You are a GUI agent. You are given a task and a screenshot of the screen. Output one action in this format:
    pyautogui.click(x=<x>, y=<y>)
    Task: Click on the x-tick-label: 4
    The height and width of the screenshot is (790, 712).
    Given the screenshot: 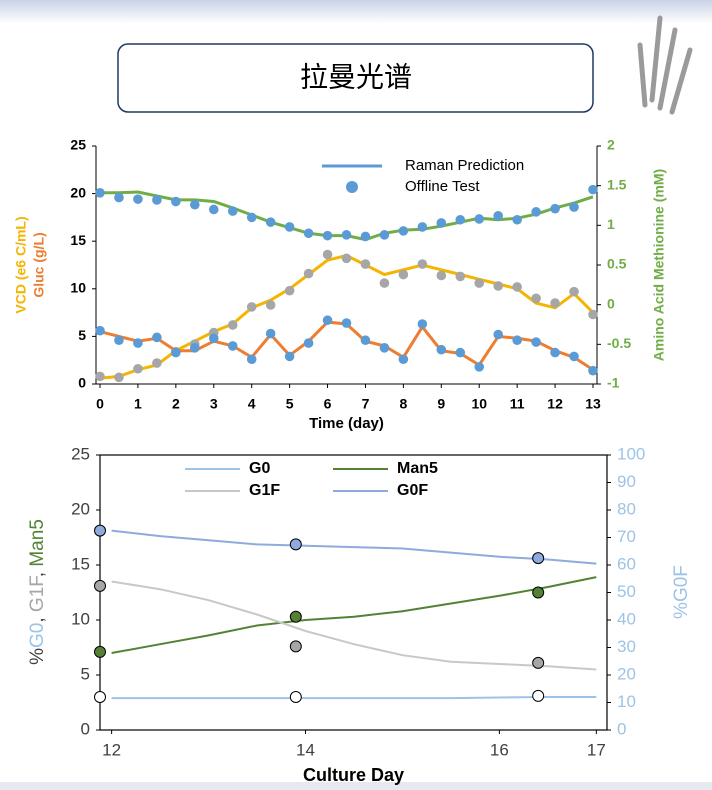 What is the action you would take?
    pyautogui.click(x=252, y=404)
    